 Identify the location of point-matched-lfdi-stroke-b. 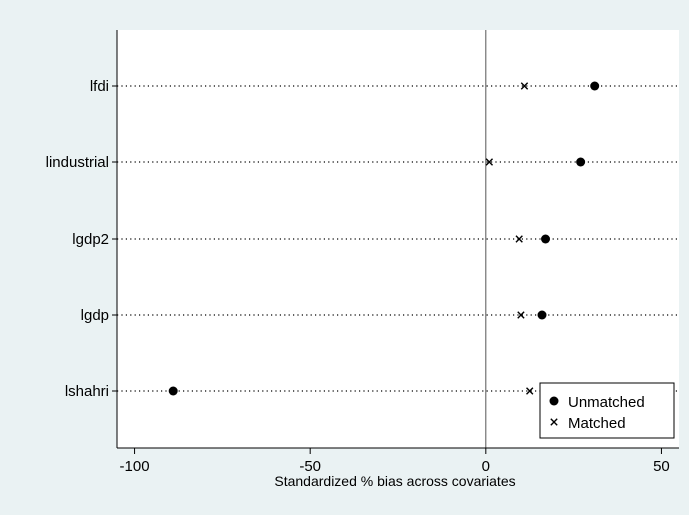
(524, 86).